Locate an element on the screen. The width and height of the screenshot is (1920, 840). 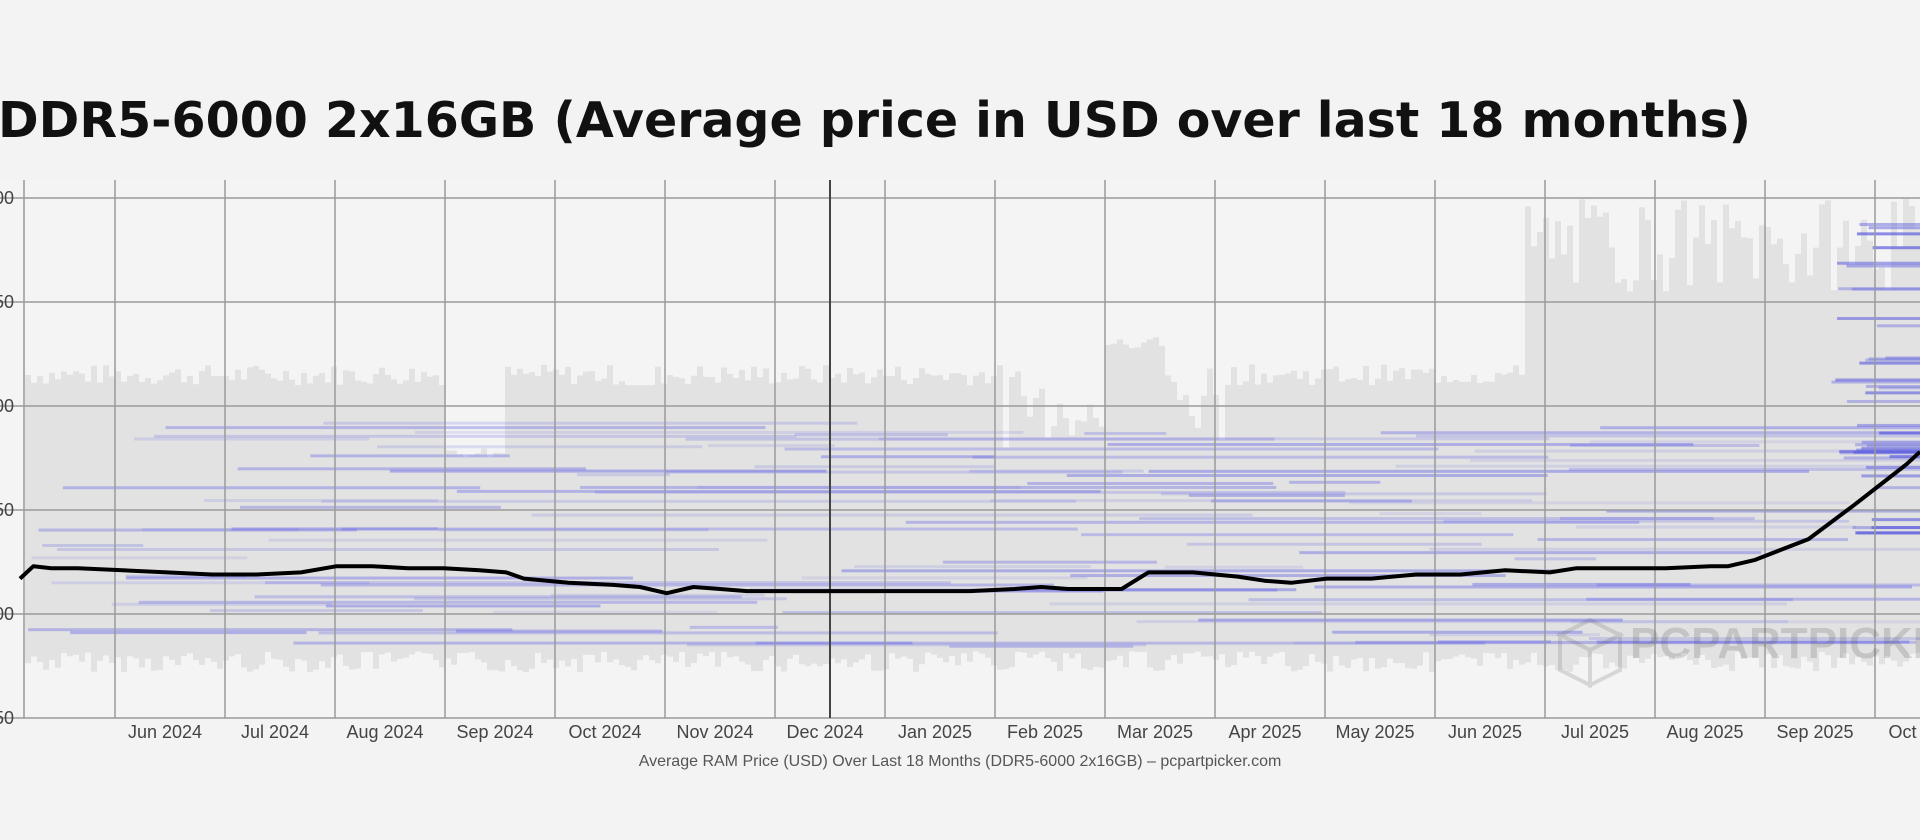
x-tick-label: Aug 2024 is located at coordinates (384, 732).